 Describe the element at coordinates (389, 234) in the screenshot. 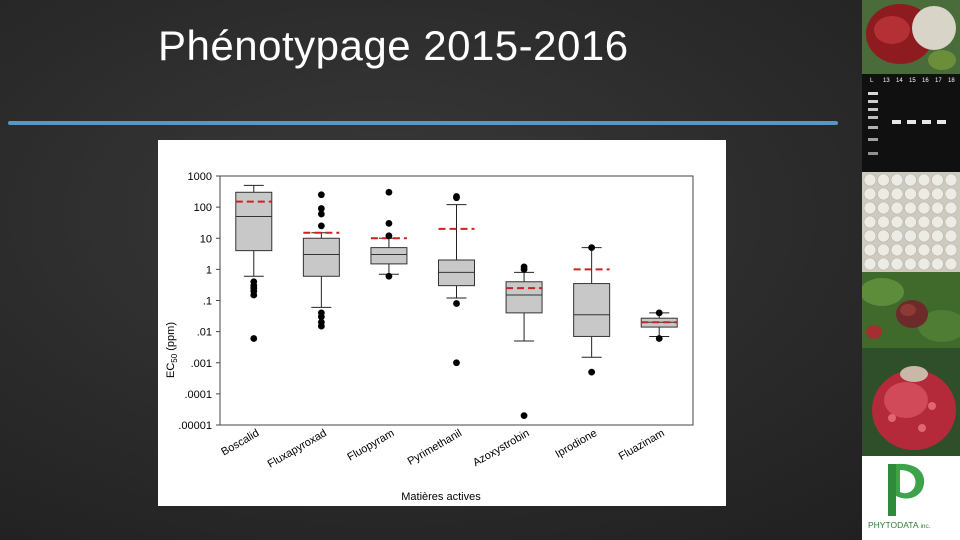

I see `box-fluopyram` at that location.